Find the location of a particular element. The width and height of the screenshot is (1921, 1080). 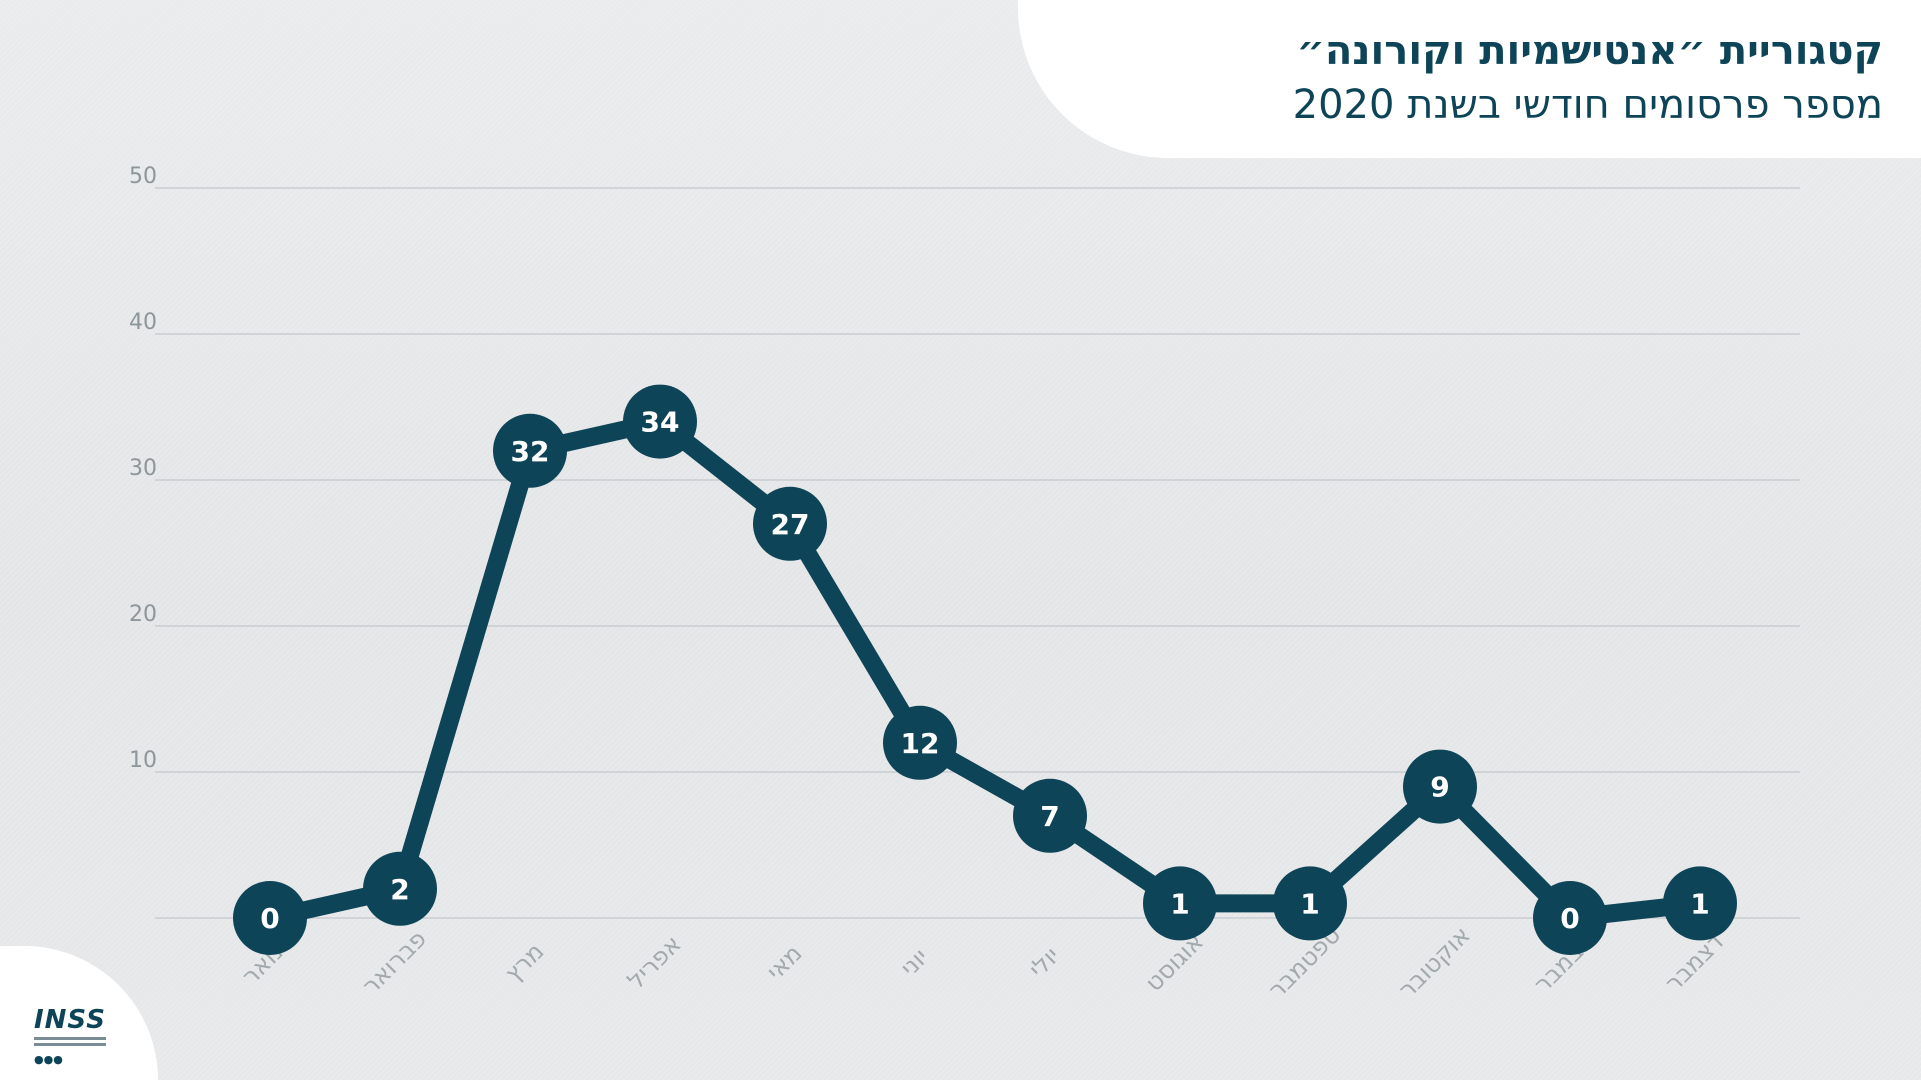

data-label: 2 is located at coordinates (399, 889).